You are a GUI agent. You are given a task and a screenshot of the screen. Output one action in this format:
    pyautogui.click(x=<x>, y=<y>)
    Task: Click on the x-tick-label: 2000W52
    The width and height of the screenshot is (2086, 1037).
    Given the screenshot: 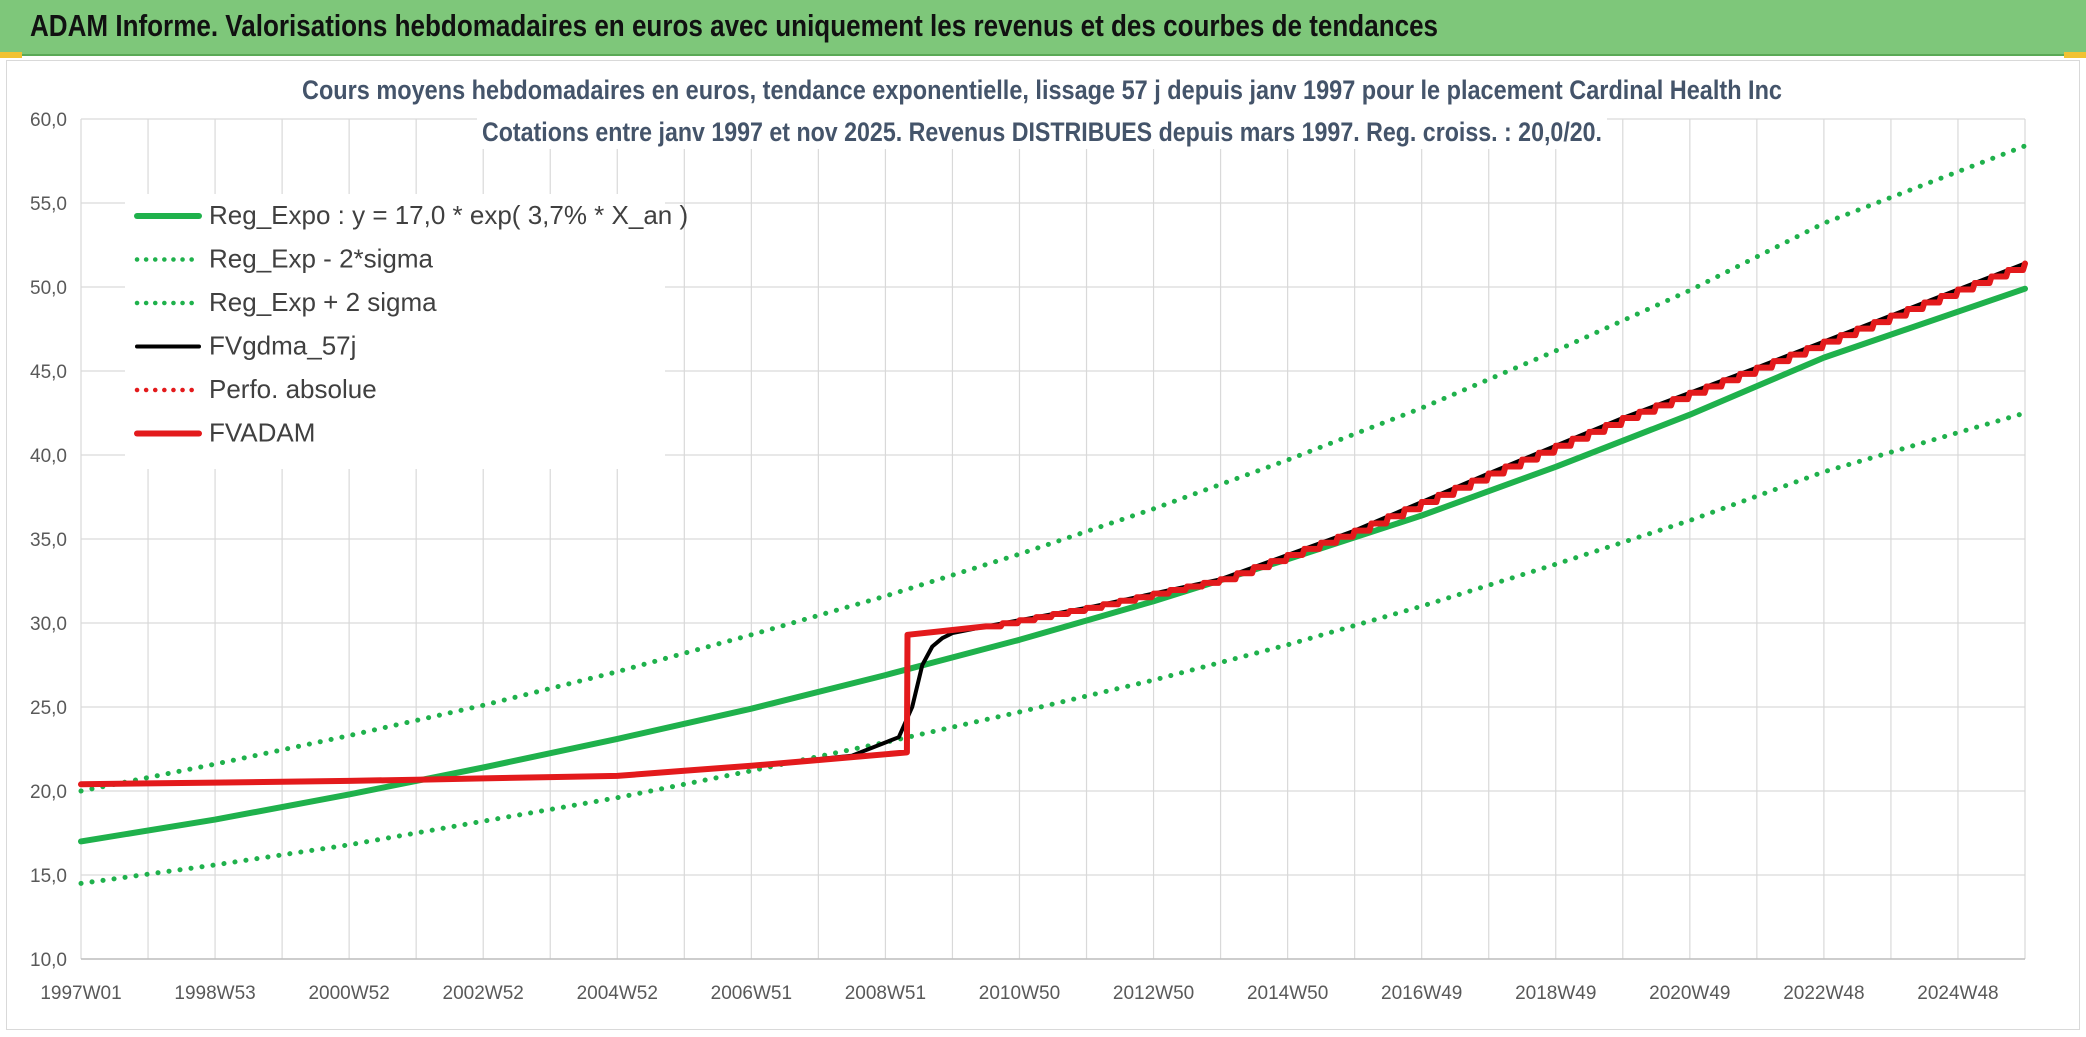 What is the action you would take?
    pyautogui.click(x=348, y=993)
    